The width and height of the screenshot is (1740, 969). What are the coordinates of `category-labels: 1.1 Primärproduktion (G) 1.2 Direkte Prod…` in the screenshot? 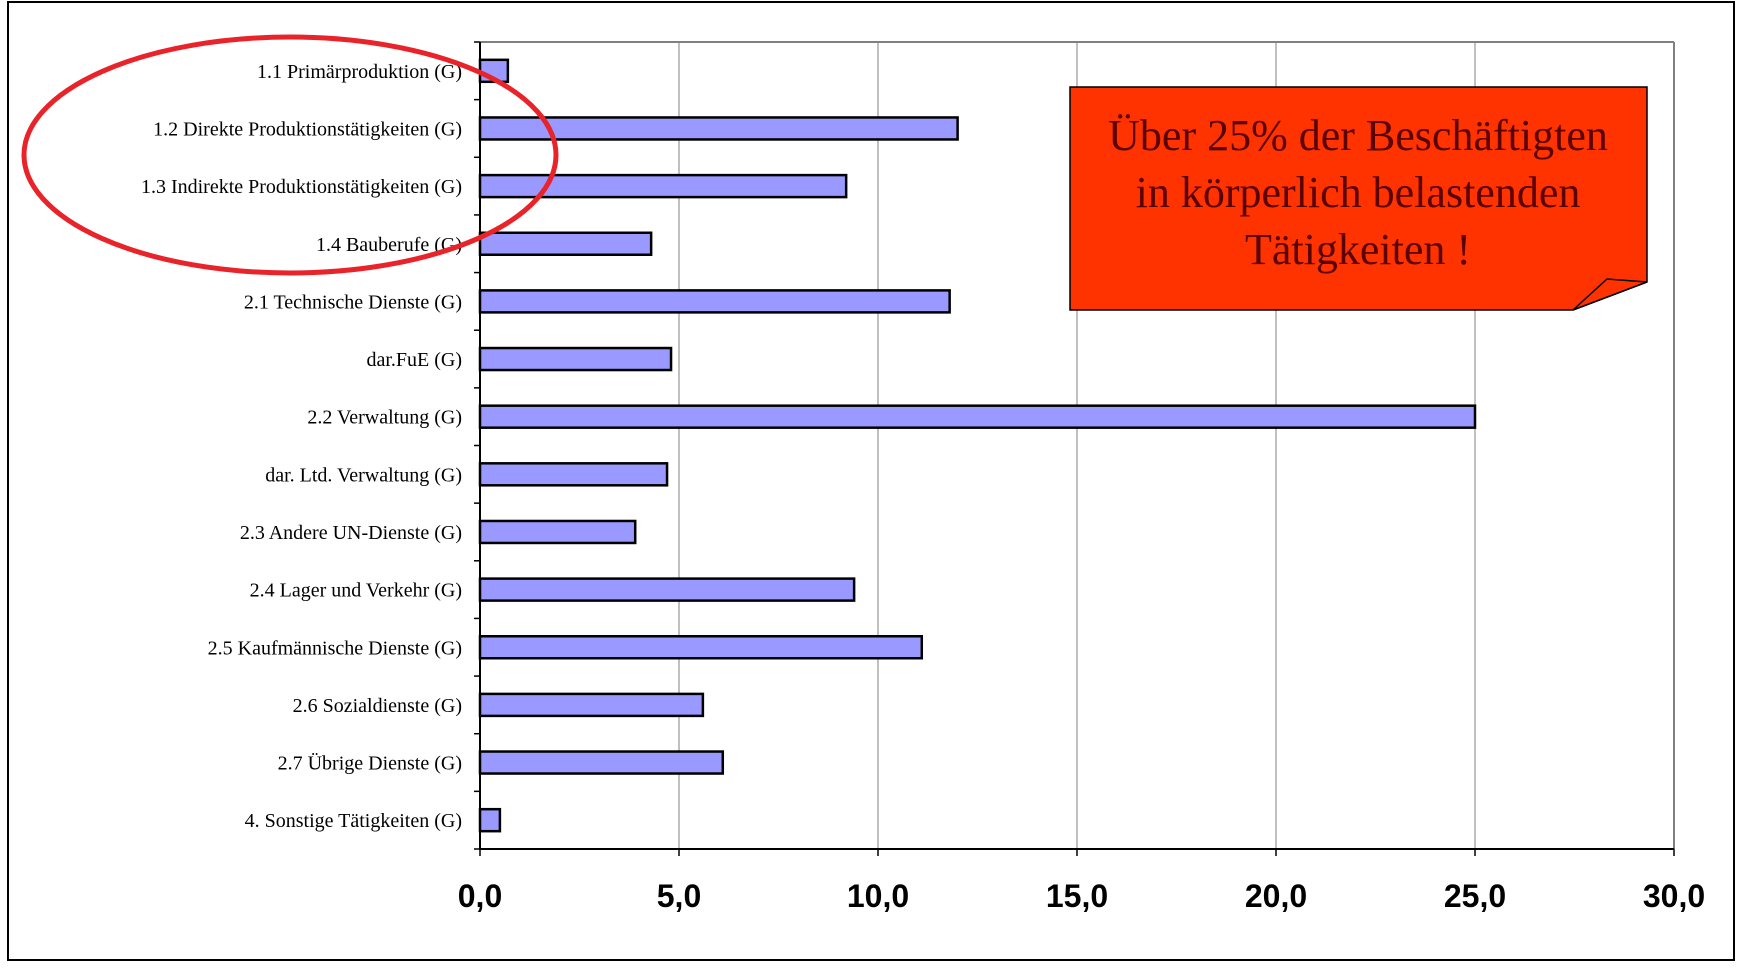 It's located at (301, 446).